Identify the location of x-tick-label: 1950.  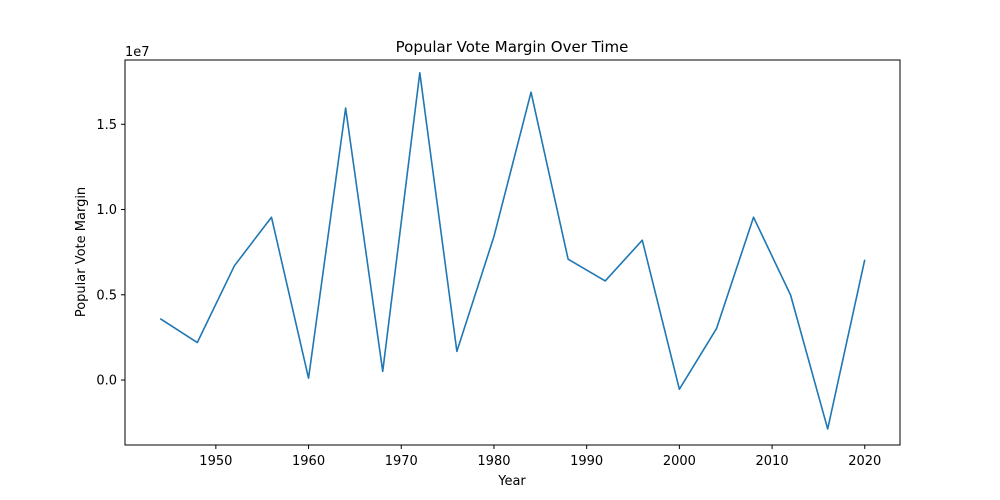
(215, 461).